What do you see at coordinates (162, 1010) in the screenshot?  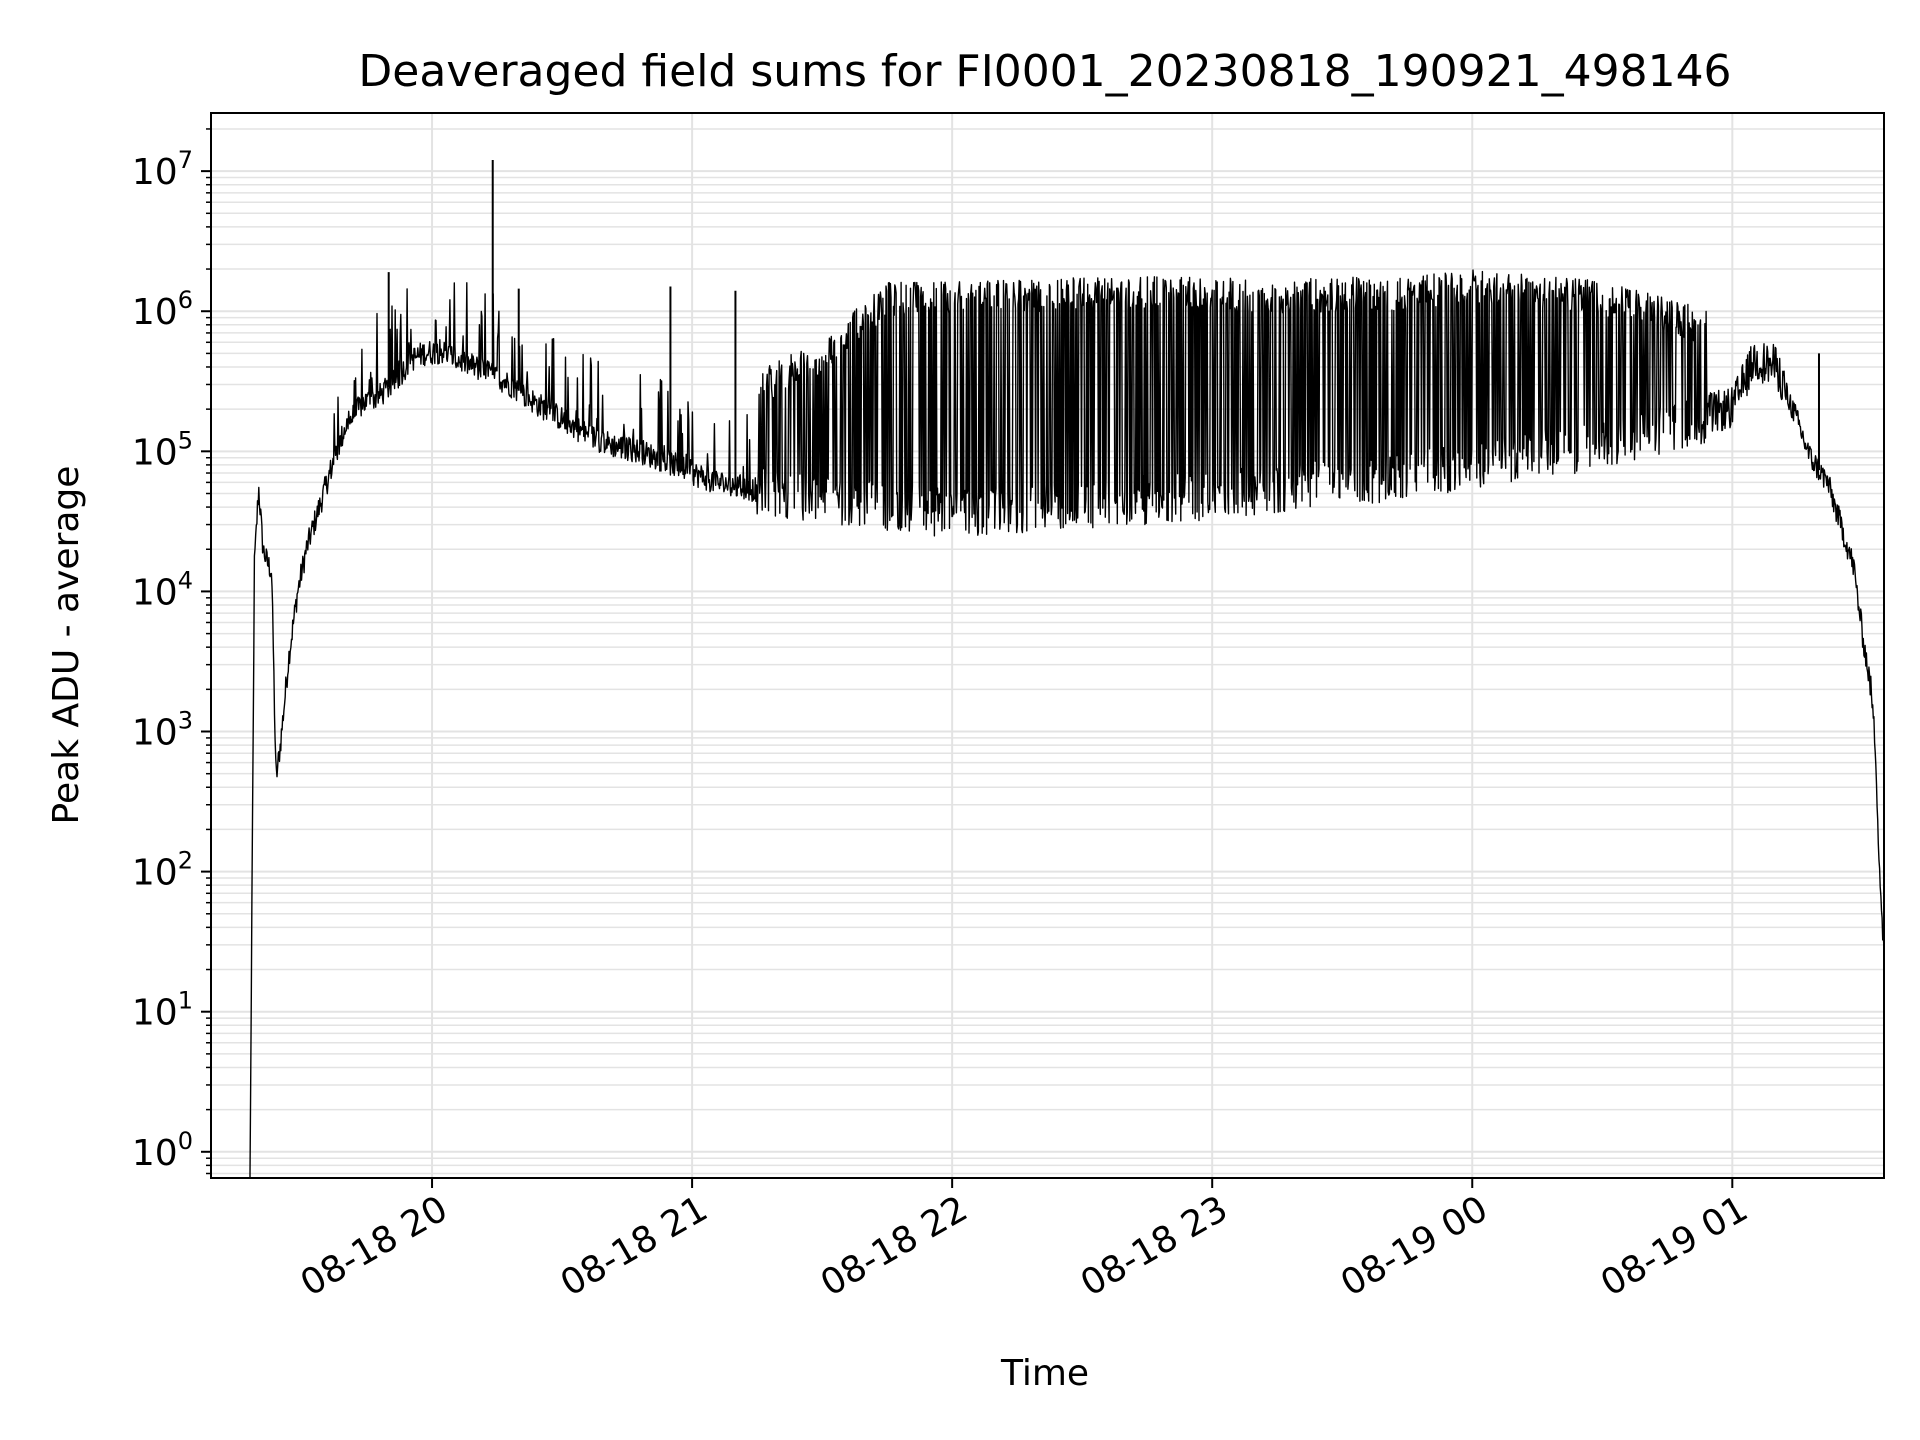 I see `y-tick-label: 10¹` at bounding box center [162, 1010].